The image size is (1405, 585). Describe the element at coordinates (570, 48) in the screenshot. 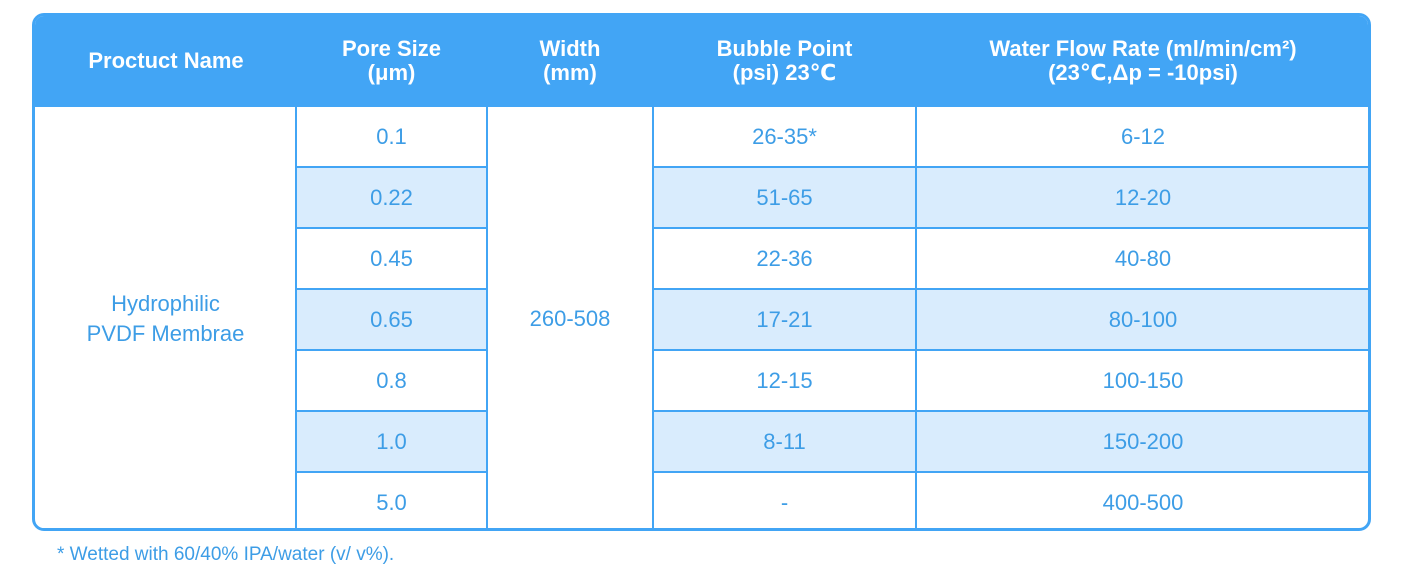

I see `header-text: Width` at that location.